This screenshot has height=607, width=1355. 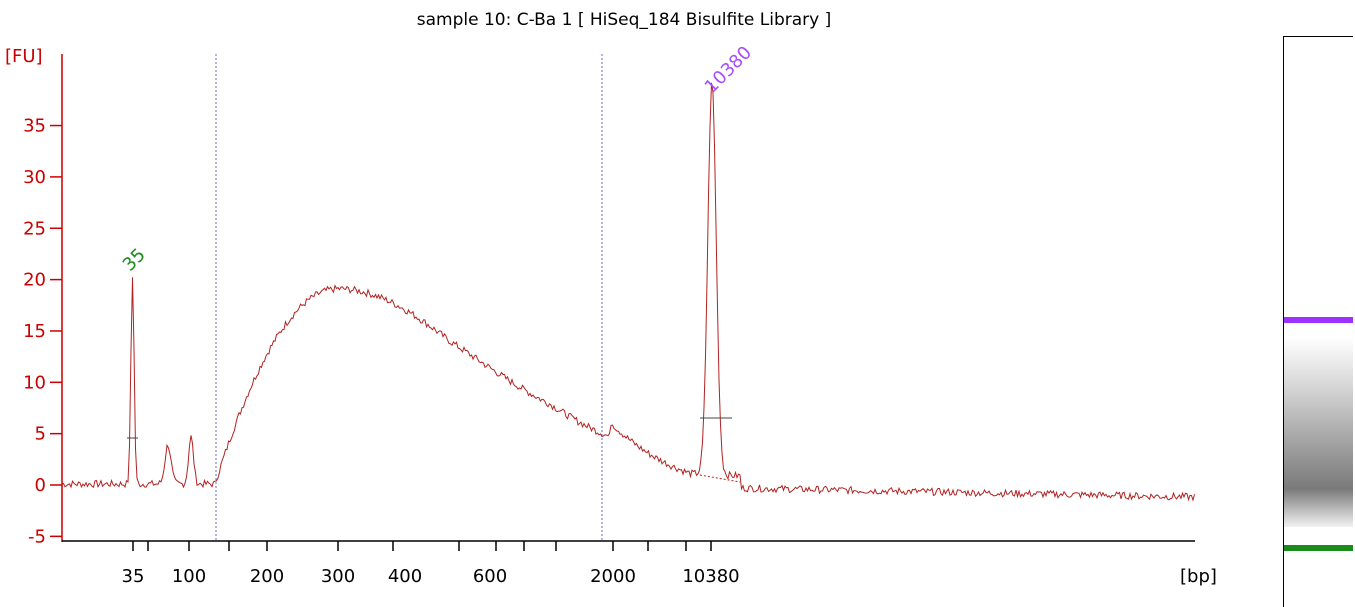 What do you see at coordinates (710, 576) in the screenshot?
I see `x-tick-label: 10380` at bounding box center [710, 576].